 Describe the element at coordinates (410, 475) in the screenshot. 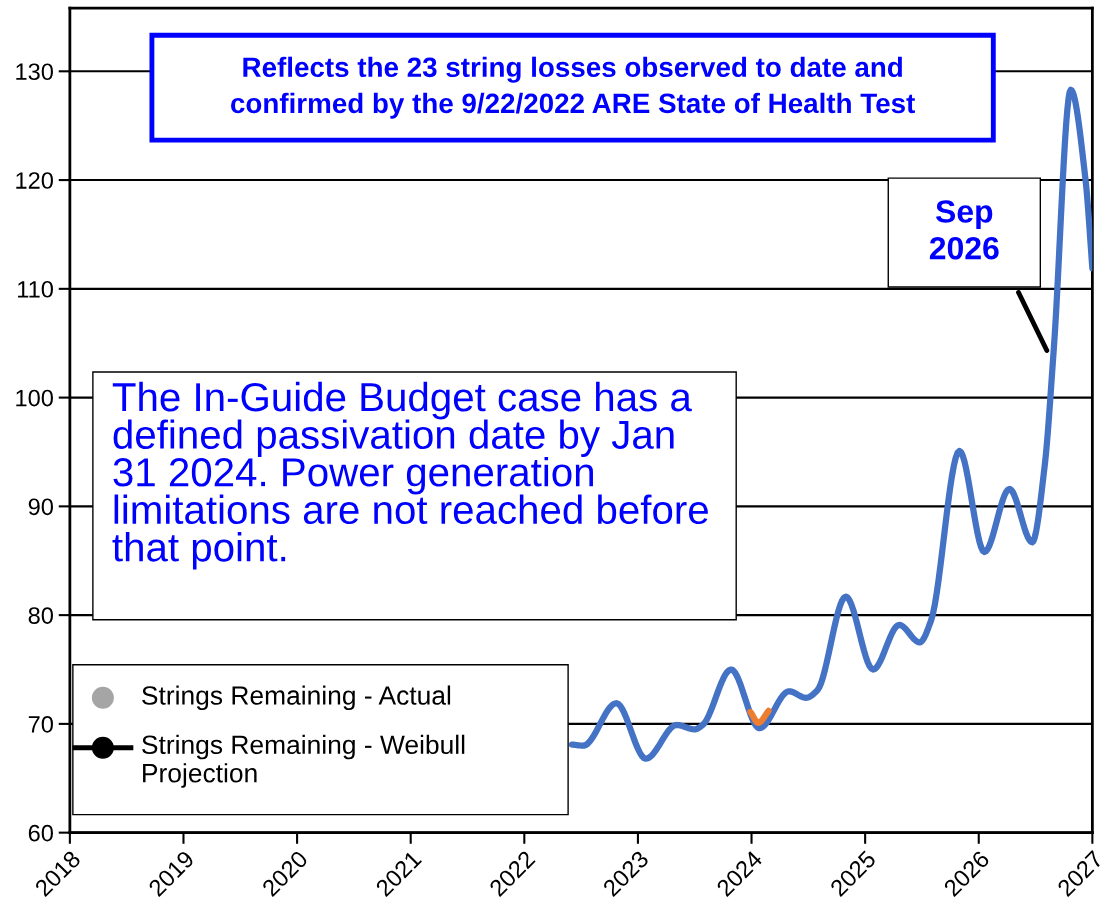

I see `annotation: The In-Guide Budget case has a defined passivation date by Jan 31 2024. Power generation limitations are not reached before that point.` at that location.